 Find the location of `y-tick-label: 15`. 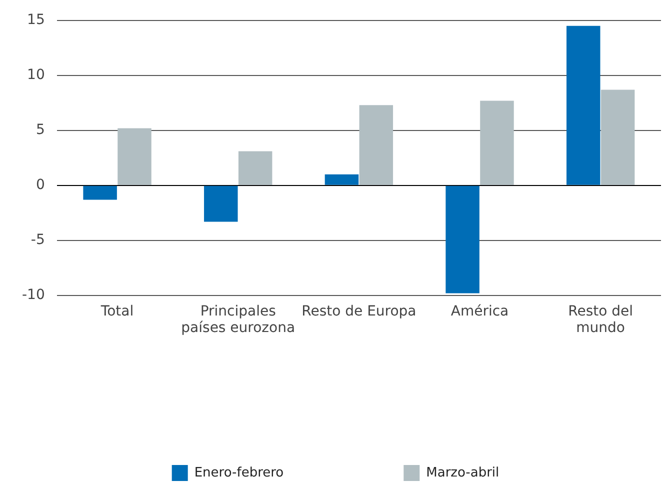

y-tick-label: 15 is located at coordinates (36, 20).